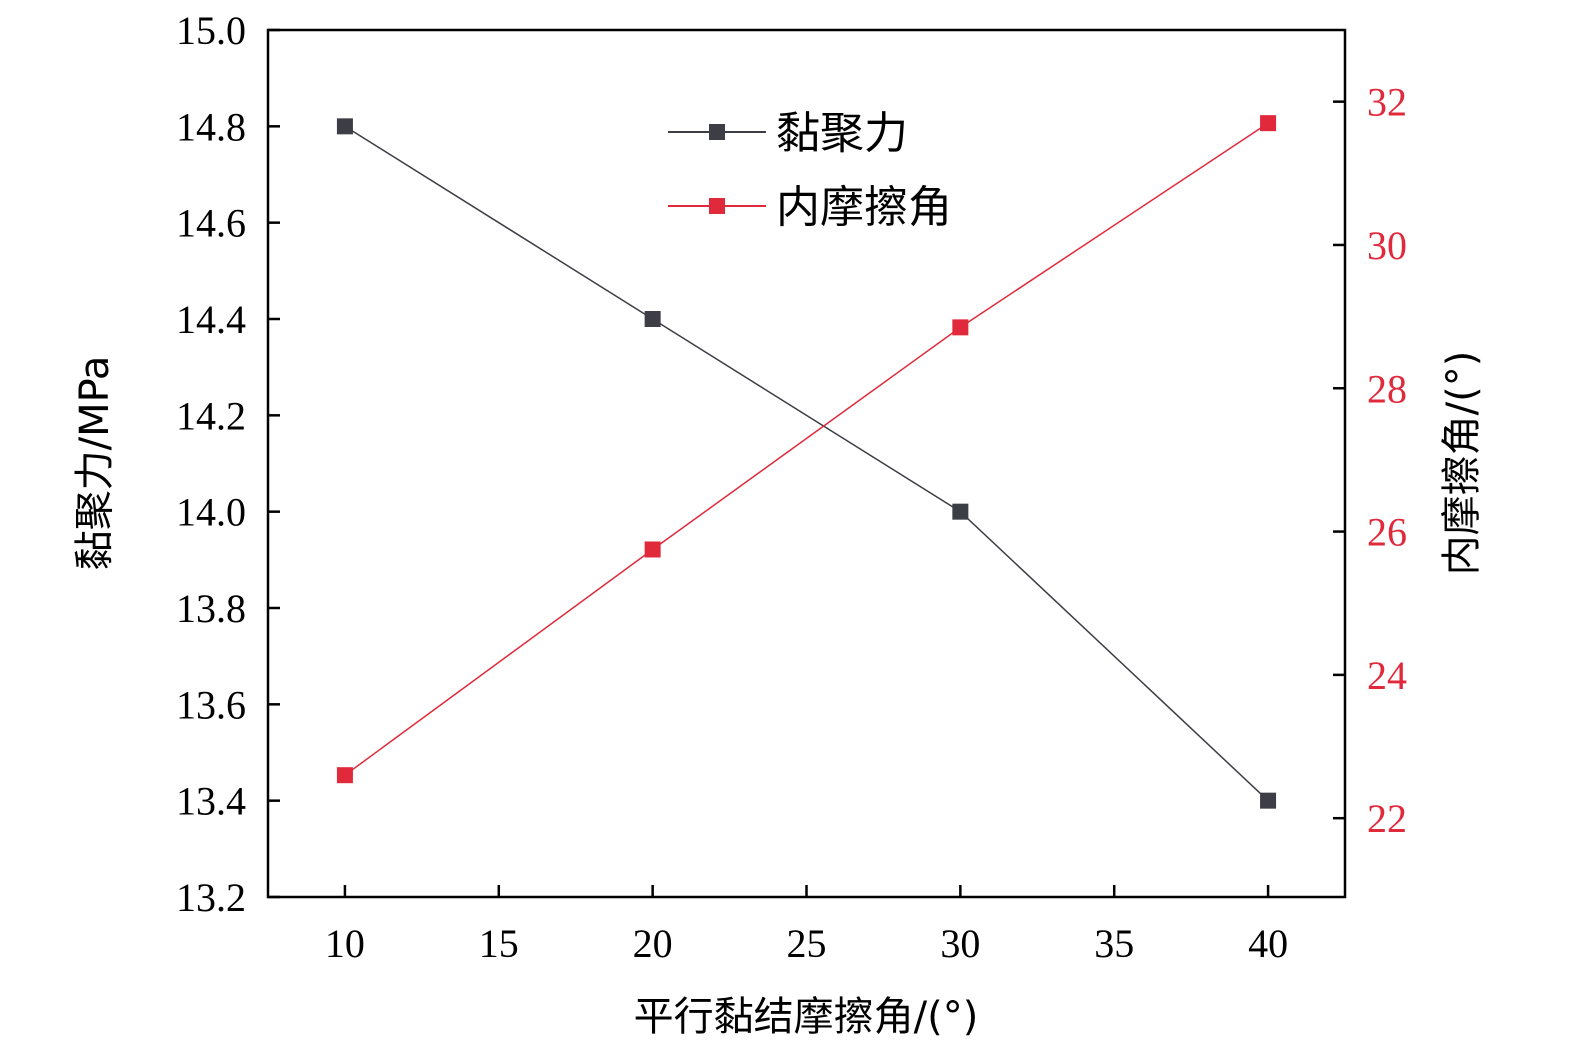  Describe the element at coordinates (1462, 463) in the screenshot. I see `right-y-axis-title: 内摩擦角/(°)` at that location.